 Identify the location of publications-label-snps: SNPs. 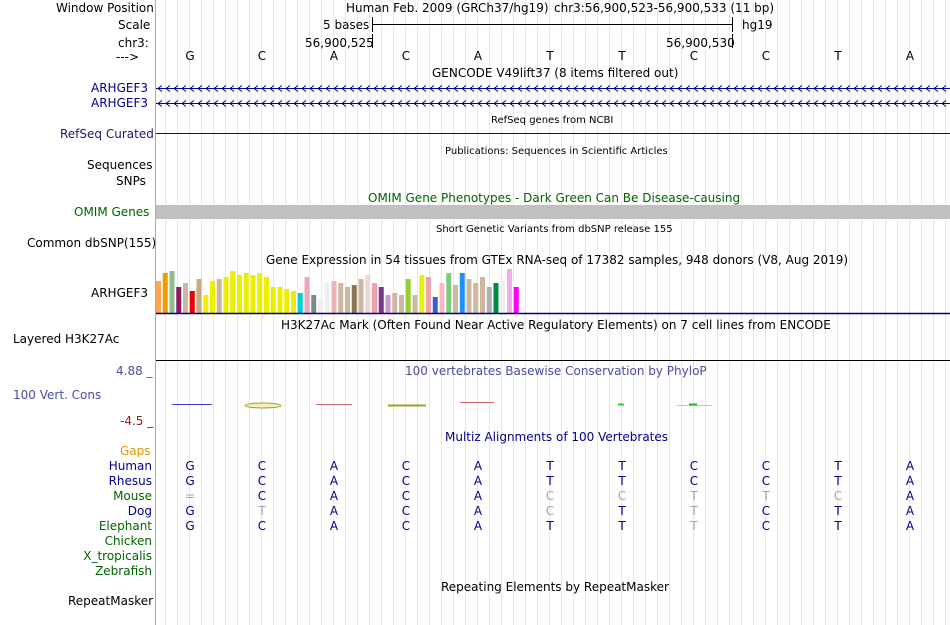
(131, 181).